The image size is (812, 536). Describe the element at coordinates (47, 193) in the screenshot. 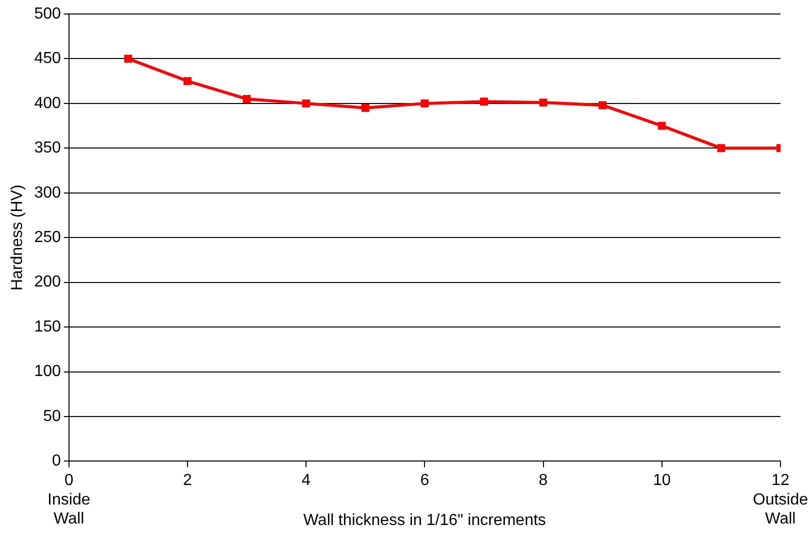

I see `y-tick-label: 300` at that location.